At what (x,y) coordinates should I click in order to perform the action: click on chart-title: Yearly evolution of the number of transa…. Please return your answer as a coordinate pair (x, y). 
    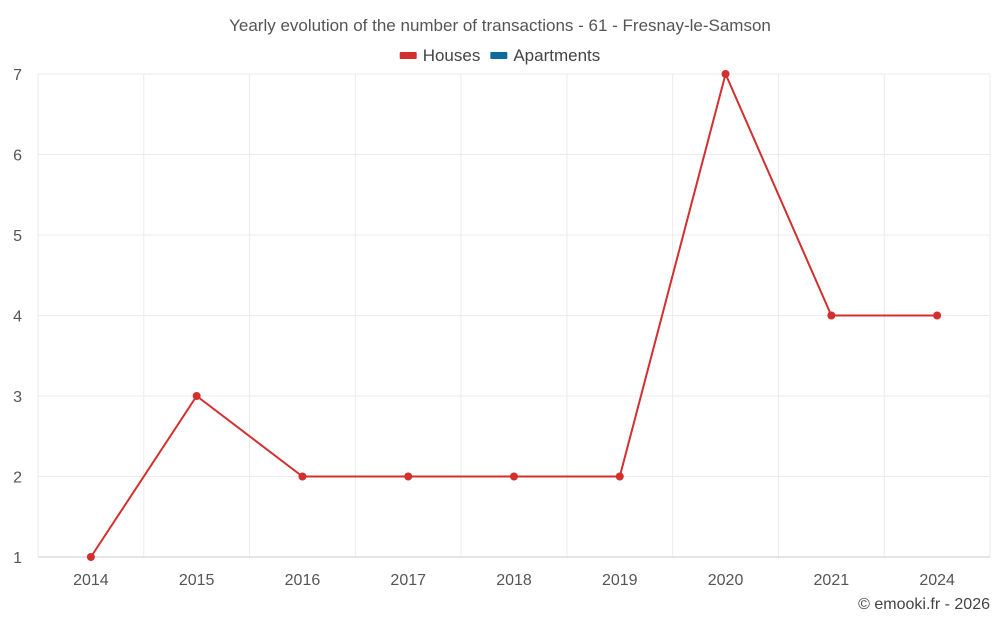
    Looking at the image, I should click on (500, 25).